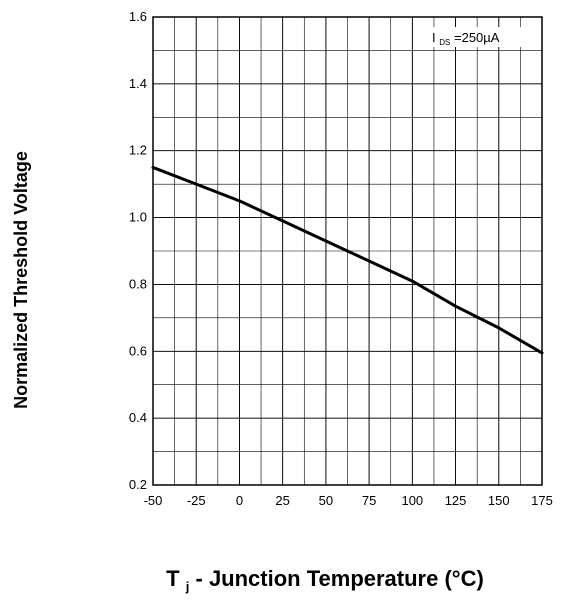 This screenshot has width=563, height=604. I want to click on x-tick-label: -50, so click(153, 500).